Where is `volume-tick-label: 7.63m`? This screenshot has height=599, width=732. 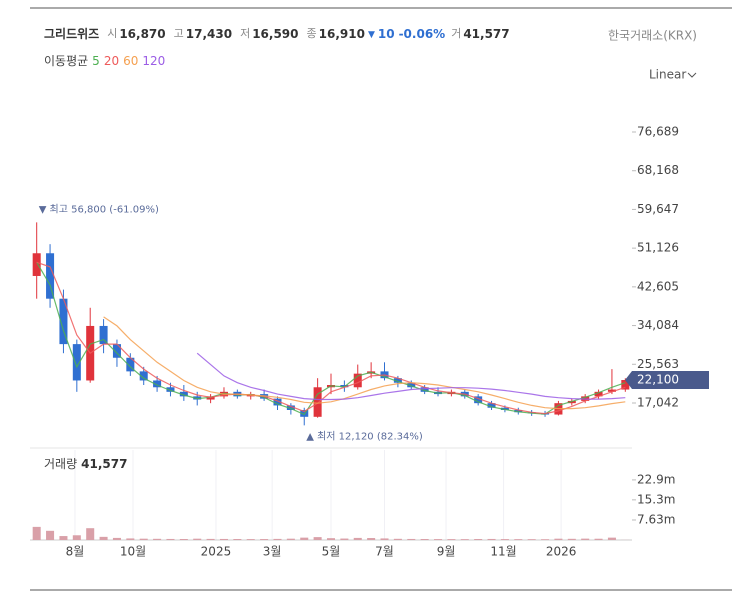 volume-tick-label: 7.63m is located at coordinates (656, 519).